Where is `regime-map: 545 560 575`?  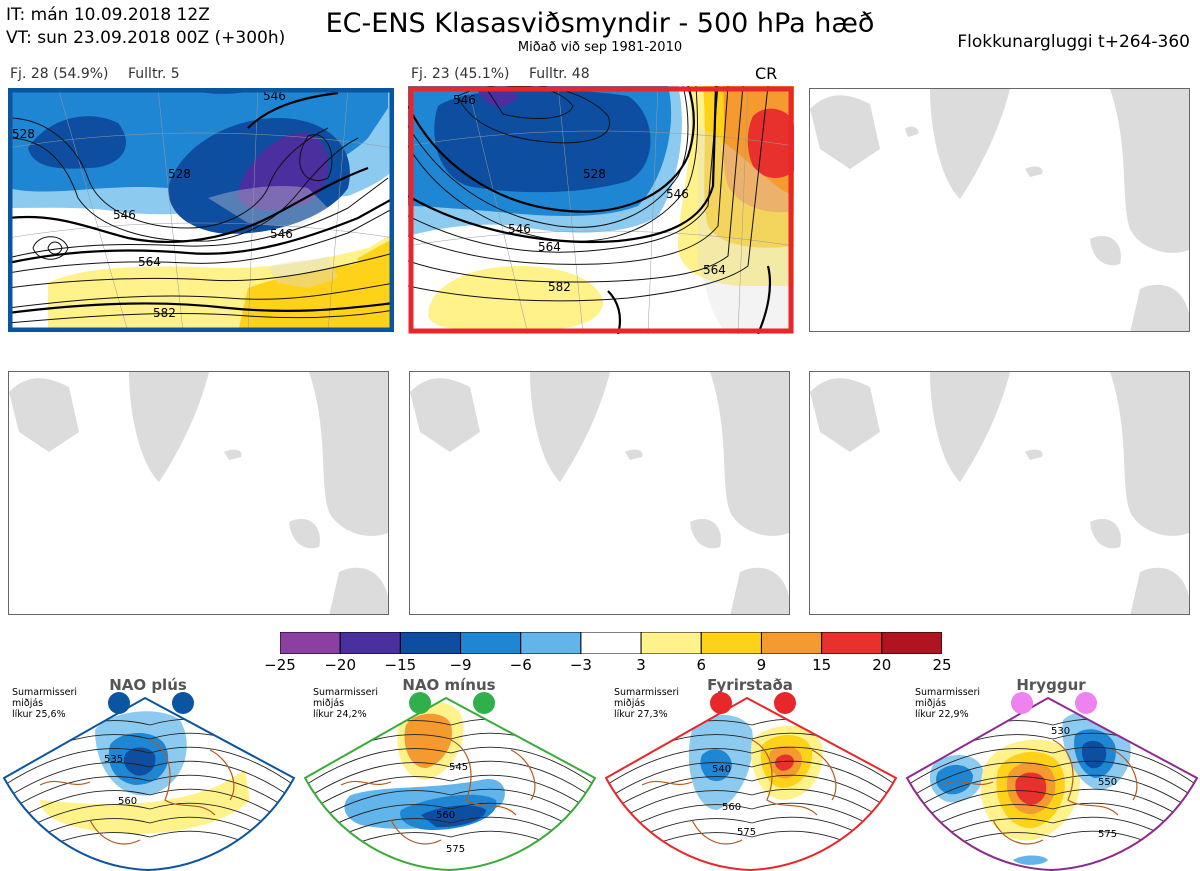 regime-map: 545 560 575 is located at coordinates (450, 783).